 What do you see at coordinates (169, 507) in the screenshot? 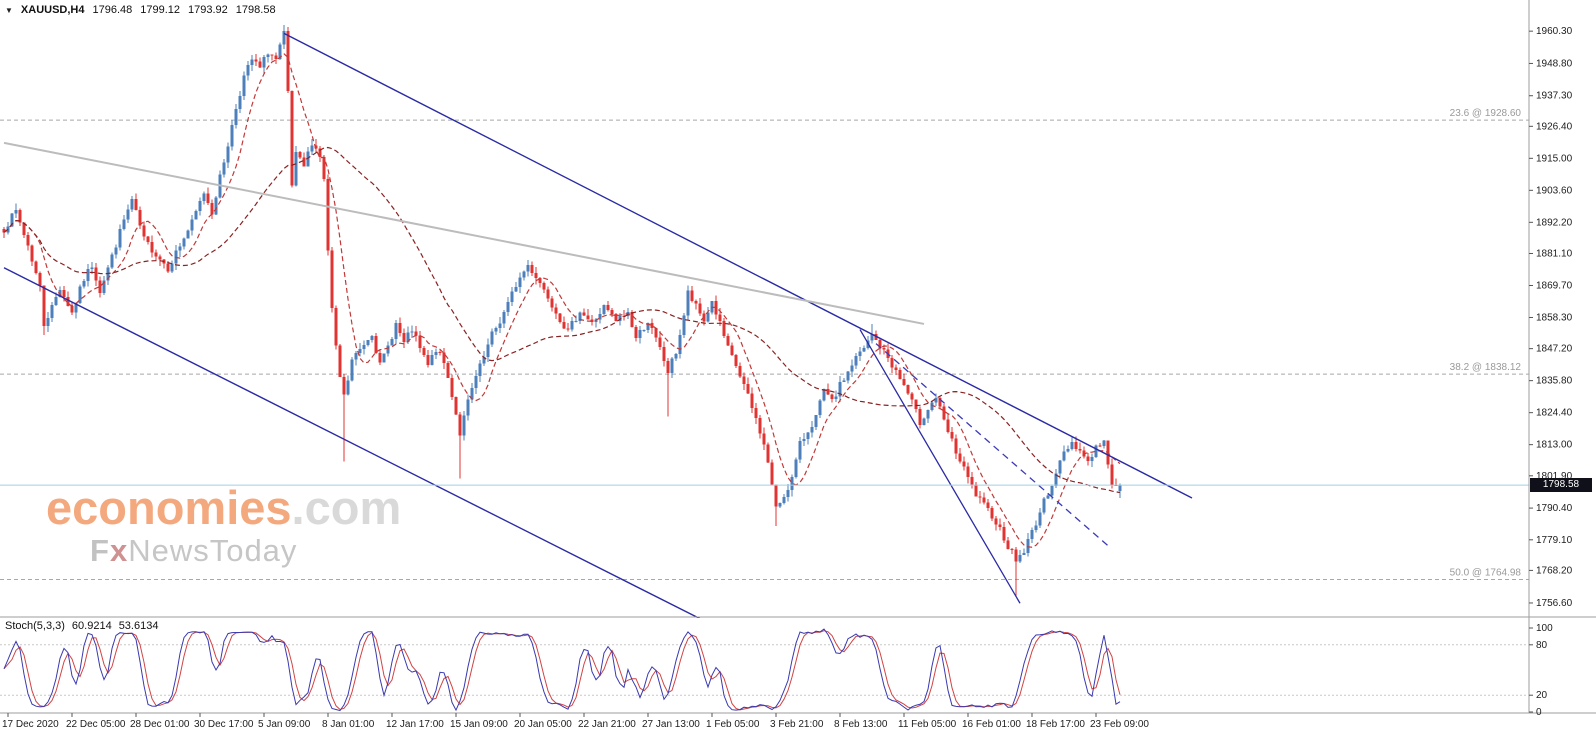
I see `watermark-brand: economies` at bounding box center [169, 507].